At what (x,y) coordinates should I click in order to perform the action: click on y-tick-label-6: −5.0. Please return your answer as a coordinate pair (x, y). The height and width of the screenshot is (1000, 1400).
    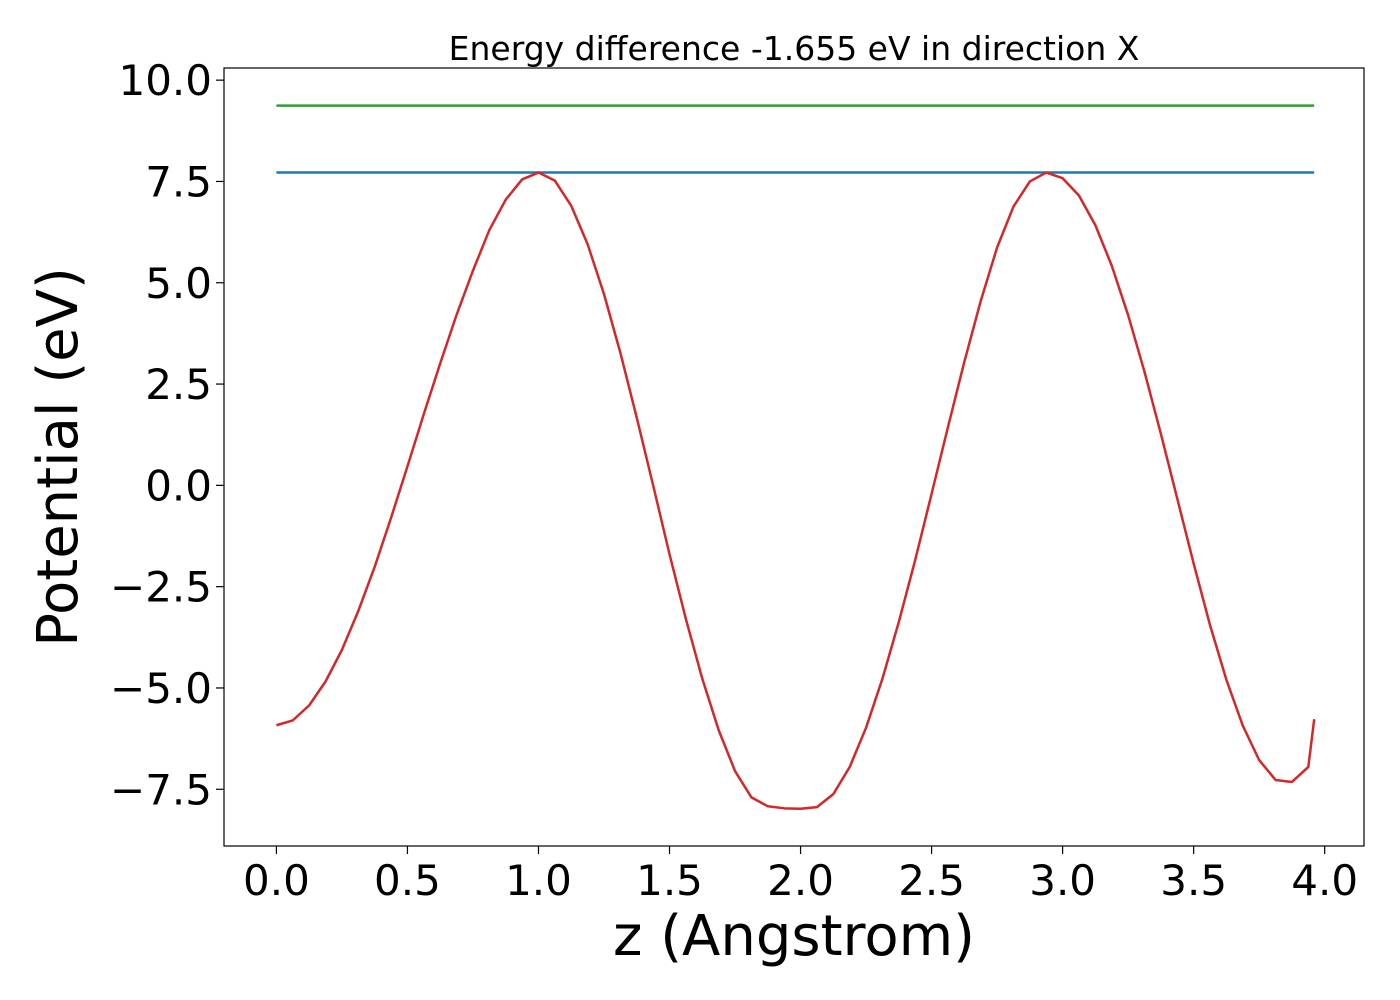
    Looking at the image, I should click on (161, 688).